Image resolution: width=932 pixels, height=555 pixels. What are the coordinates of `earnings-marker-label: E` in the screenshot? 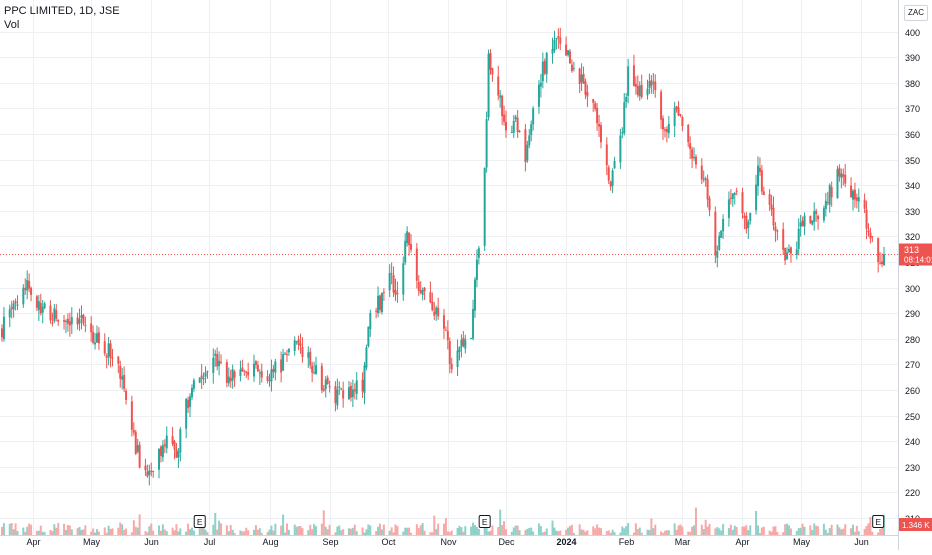 It's located at (485, 522).